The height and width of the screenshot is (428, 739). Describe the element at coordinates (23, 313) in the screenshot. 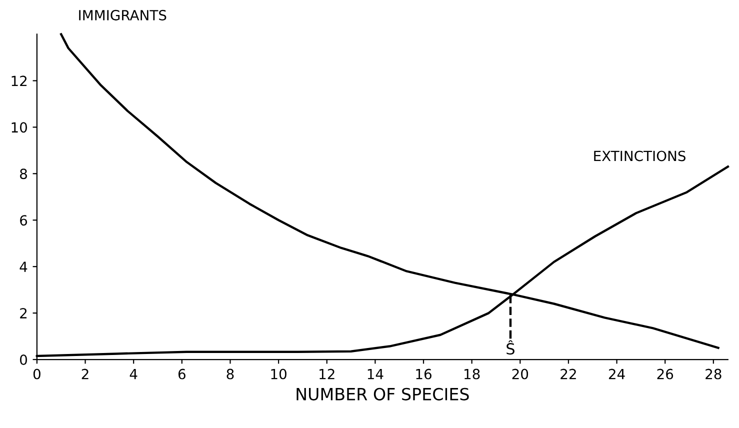

I see `y-tick-label: 2` at that location.